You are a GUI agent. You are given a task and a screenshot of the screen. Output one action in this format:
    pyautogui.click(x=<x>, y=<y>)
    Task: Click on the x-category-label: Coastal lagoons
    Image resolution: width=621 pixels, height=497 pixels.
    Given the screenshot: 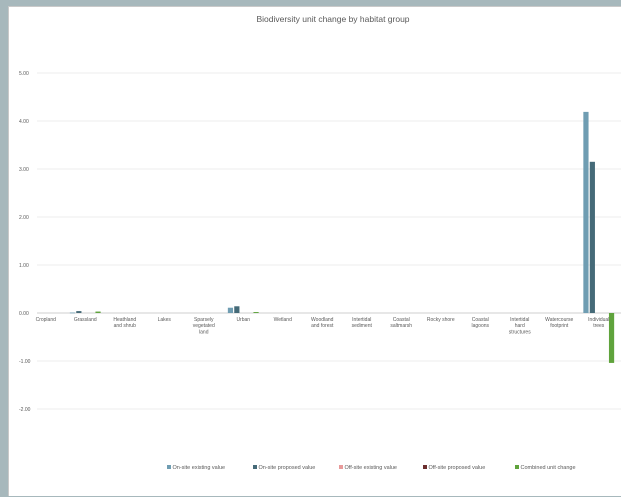 What is the action you would take?
    pyautogui.click(x=480, y=323)
    